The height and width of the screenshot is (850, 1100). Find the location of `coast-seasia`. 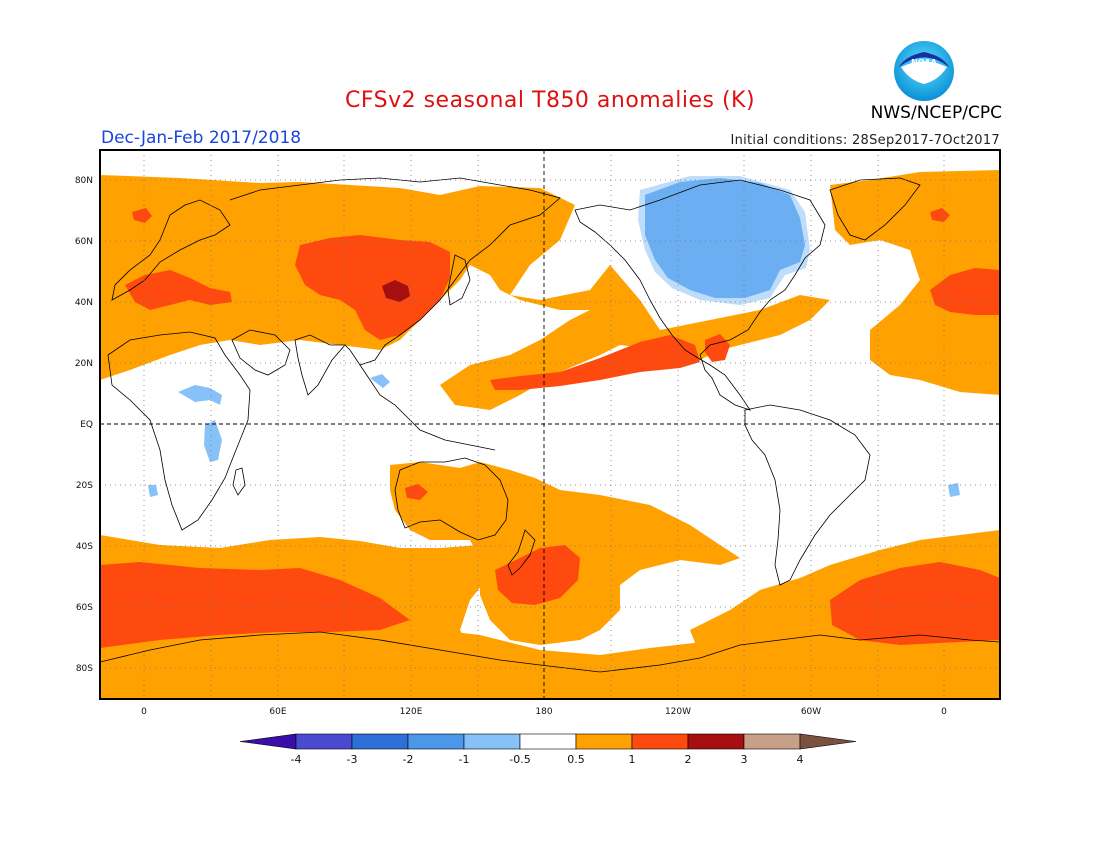

coast-seasia is located at coordinates (427, 407).